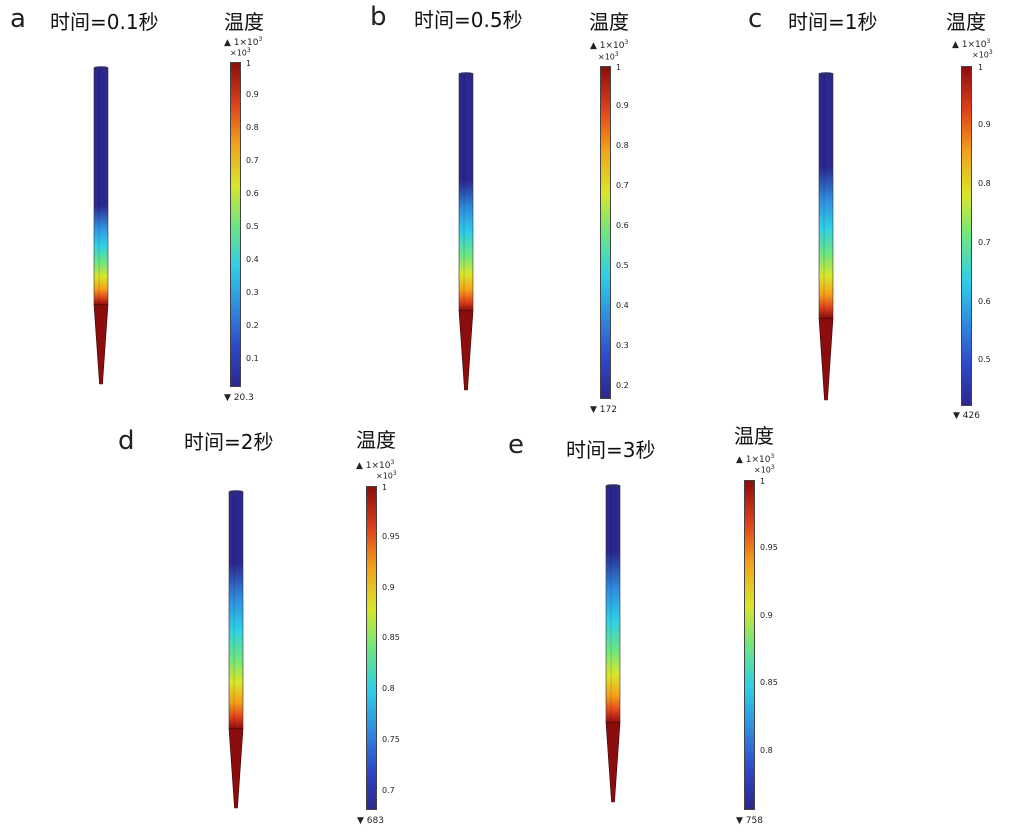  I want to click on panel-title: 时间=0.5秒, so click(468, 20).